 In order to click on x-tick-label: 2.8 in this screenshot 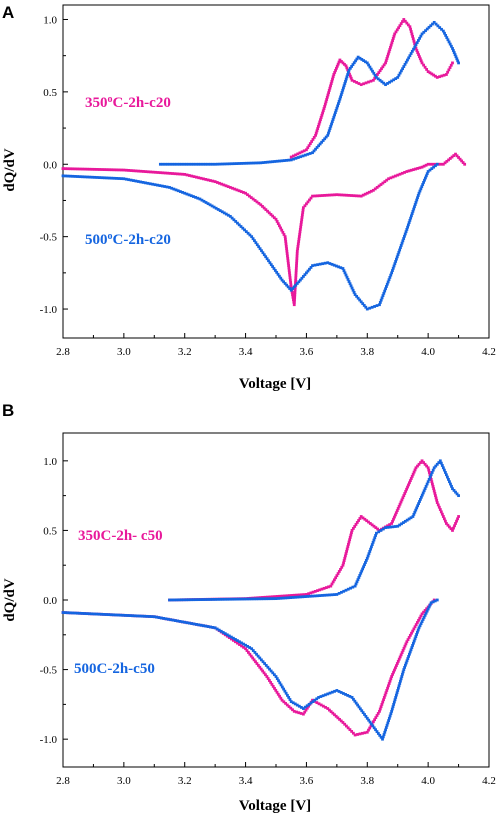, I will do `click(63, 352)`.